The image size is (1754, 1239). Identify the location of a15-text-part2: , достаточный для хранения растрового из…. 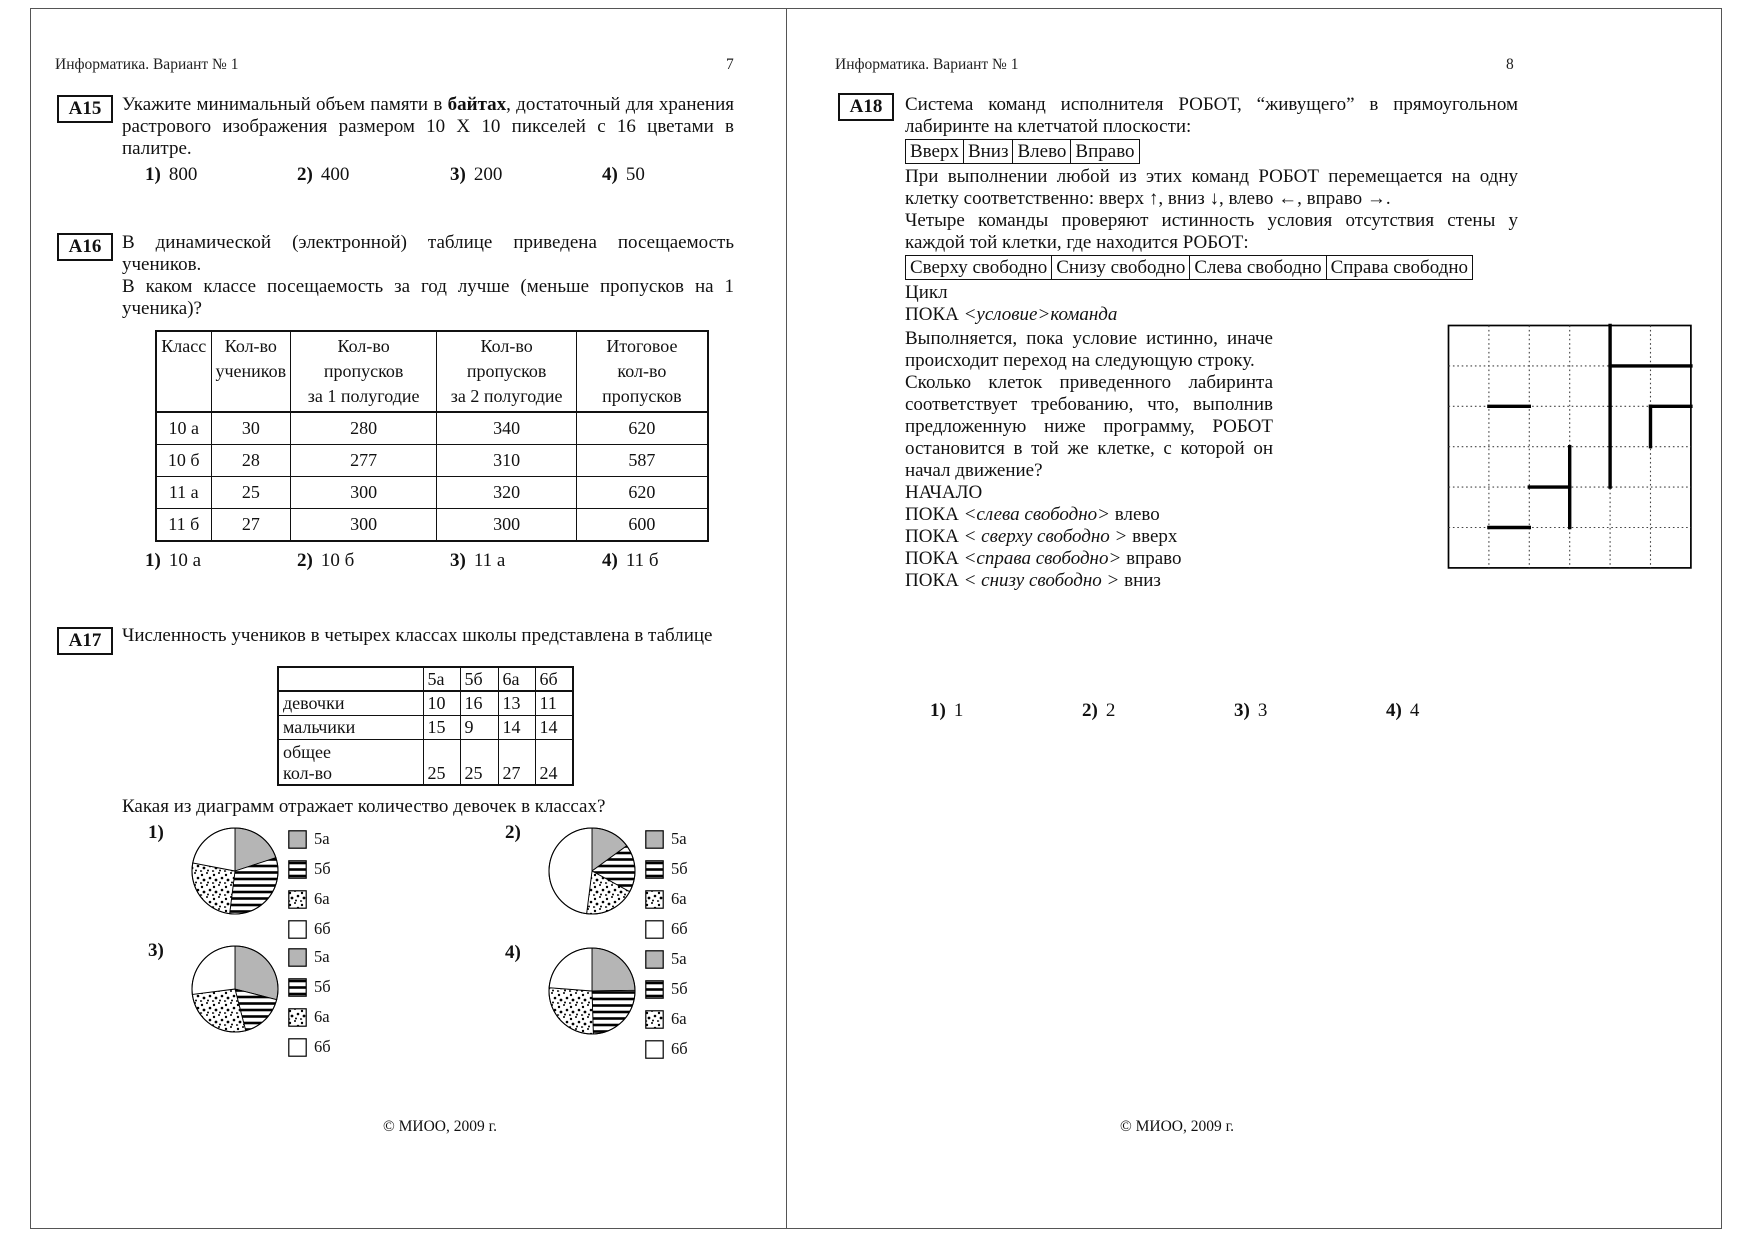
(428, 126).